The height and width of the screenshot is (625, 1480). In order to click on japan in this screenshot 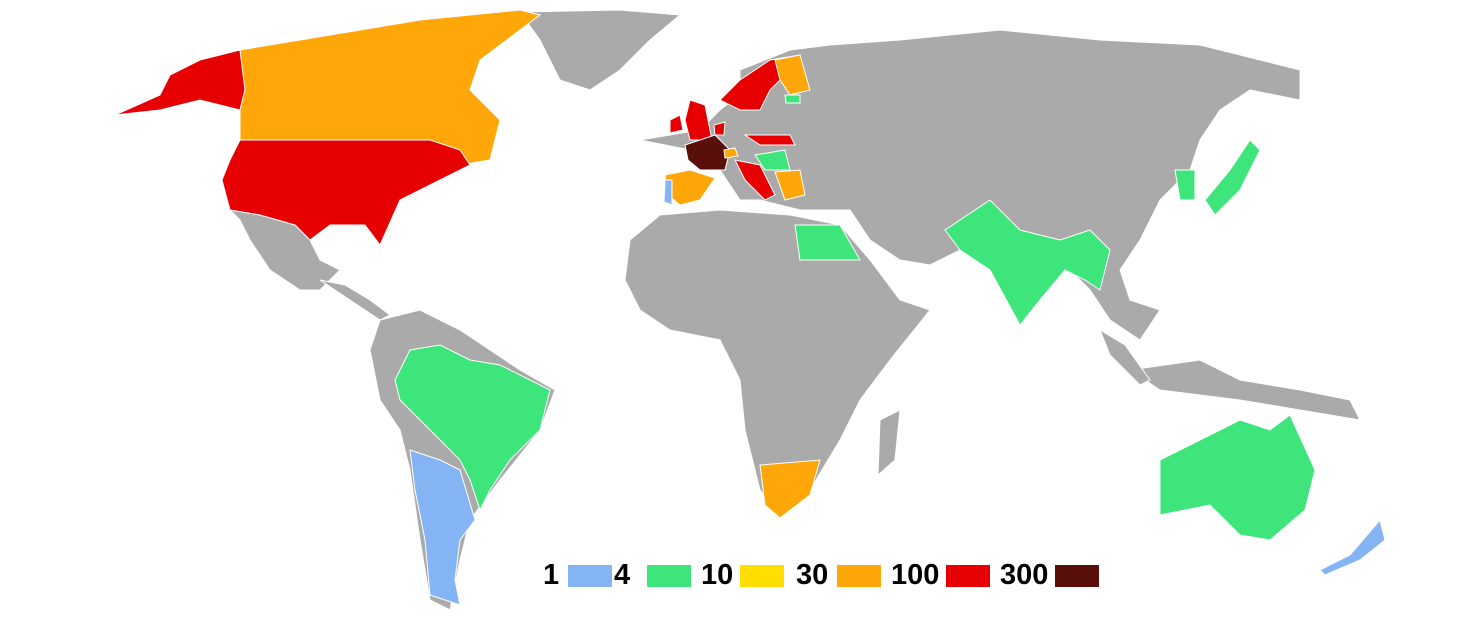, I will do `click(1232, 177)`.